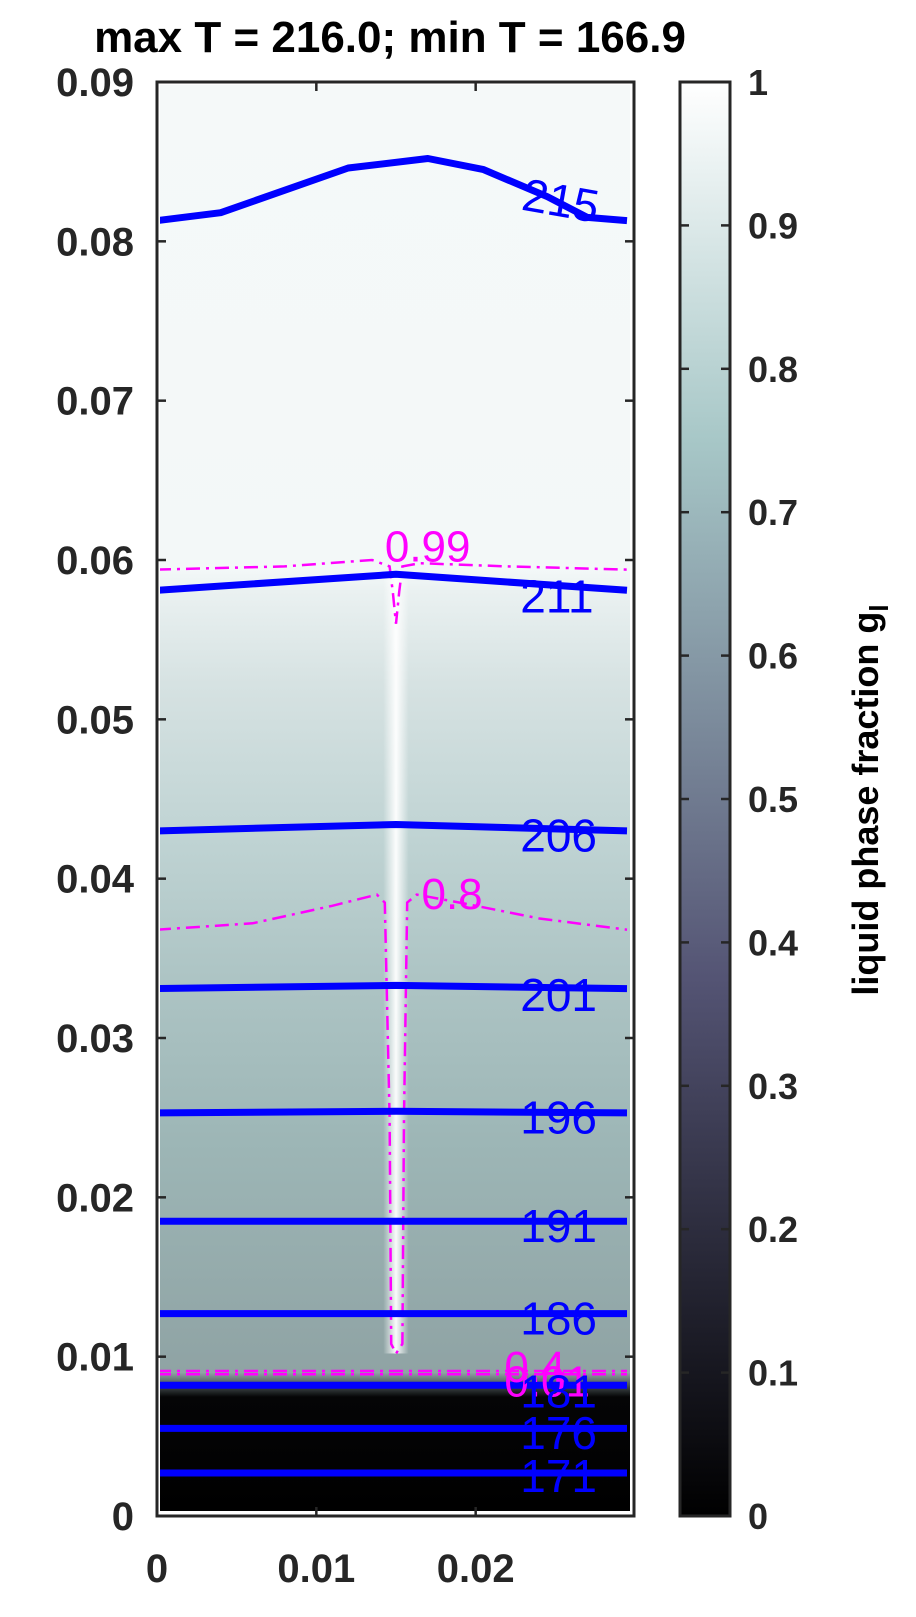  Describe the element at coordinates (95, 1198) in the screenshot. I see `y-tick-label-0.02: 0.02` at that location.